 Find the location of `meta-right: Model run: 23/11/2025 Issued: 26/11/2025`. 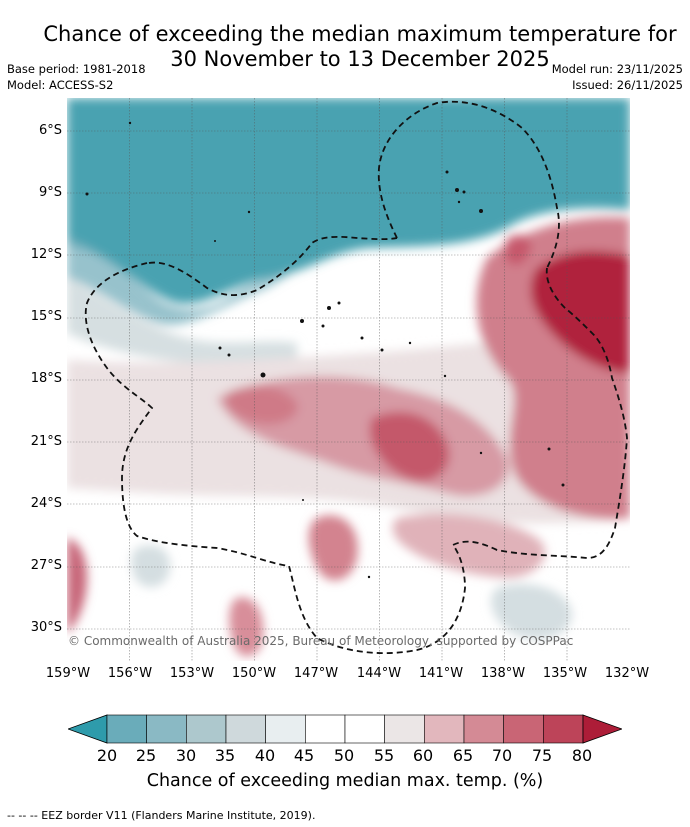

meta-right: Model run: 23/11/2025 Issued: 26/11/2025 is located at coordinates (617, 77).